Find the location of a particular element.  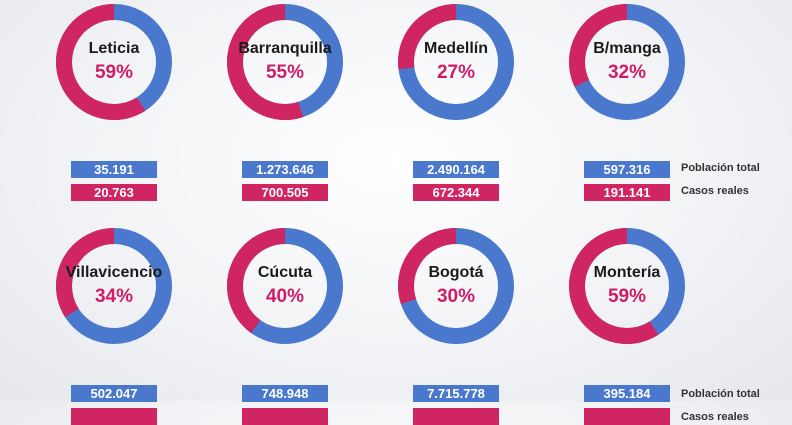

cases-bar-leticia: 20.763 is located at coordinates (114, 192).